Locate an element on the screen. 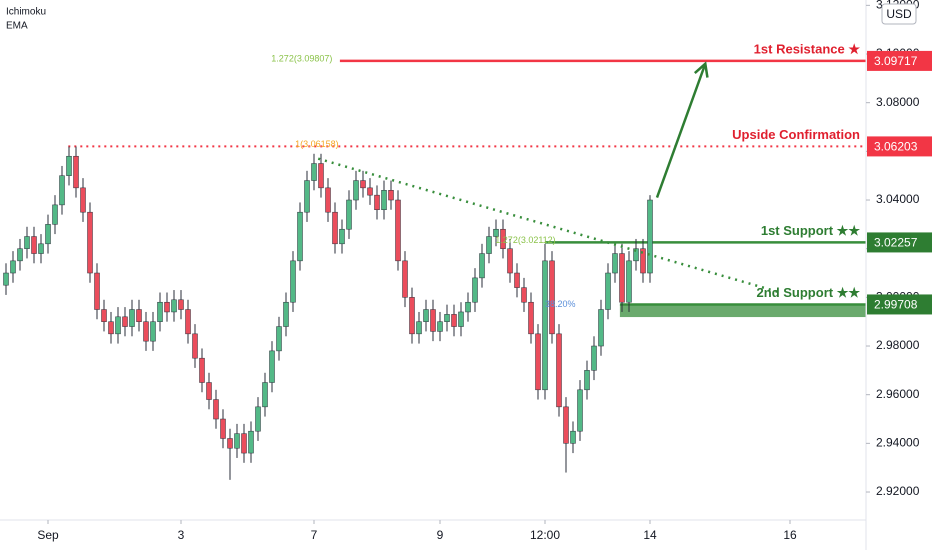  x-tick-label: 16 is located at coordinates (790, 535).